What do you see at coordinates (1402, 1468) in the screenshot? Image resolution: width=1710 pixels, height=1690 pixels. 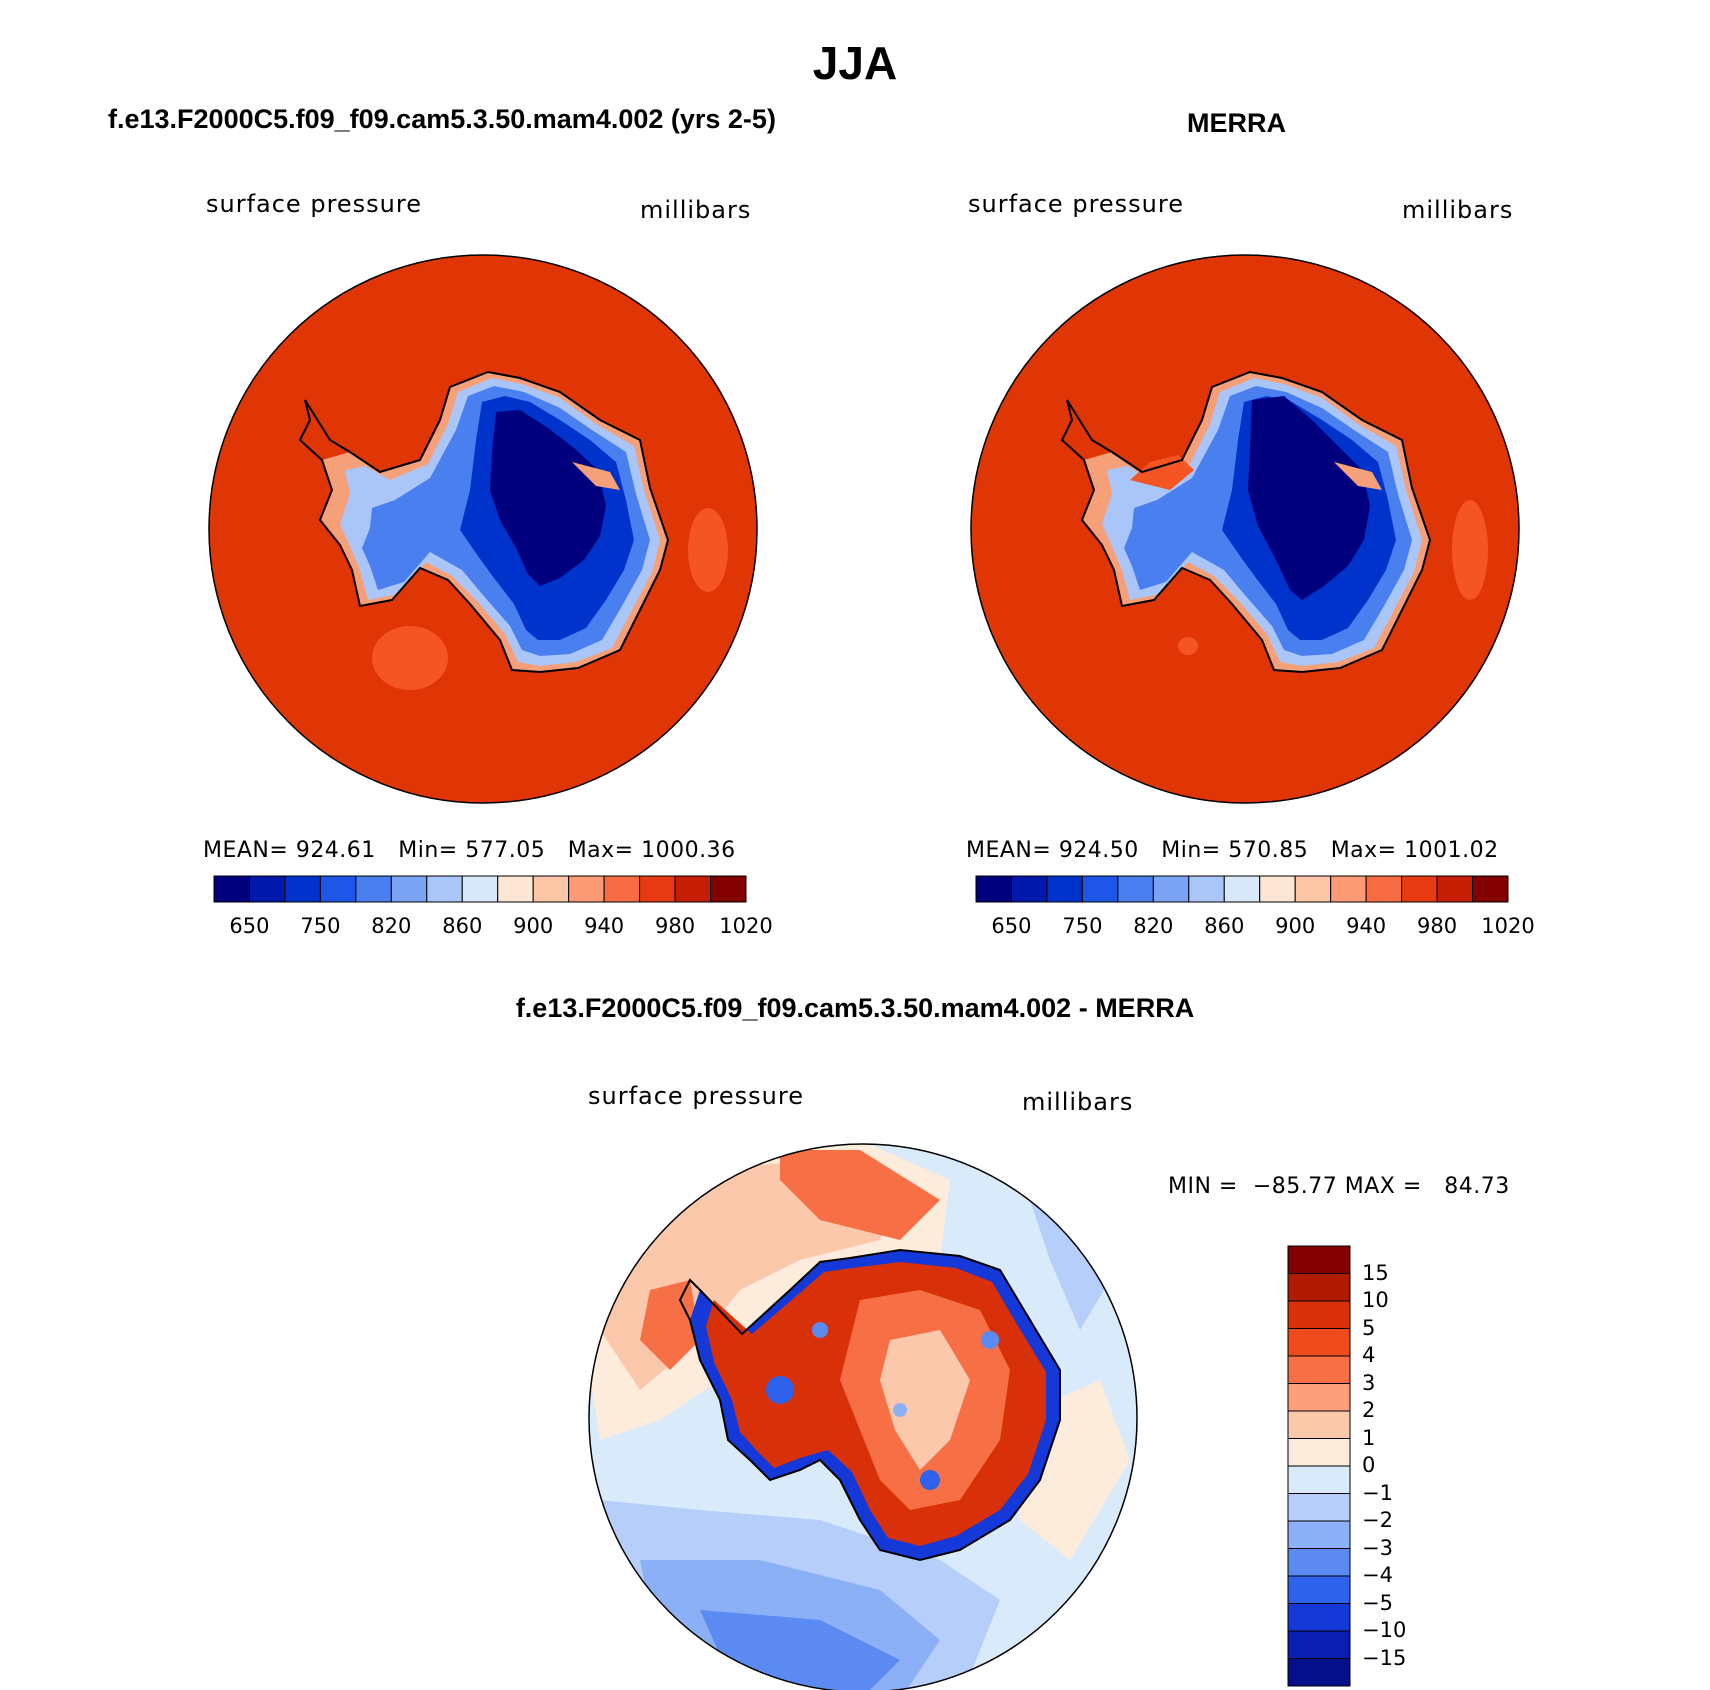 I see `difference-colorbar-ticks: 15 10 5 4 3 2 1 0 −1 −2 −3 −4 −5 −10 −15` at bounding box center [1402, 1468].